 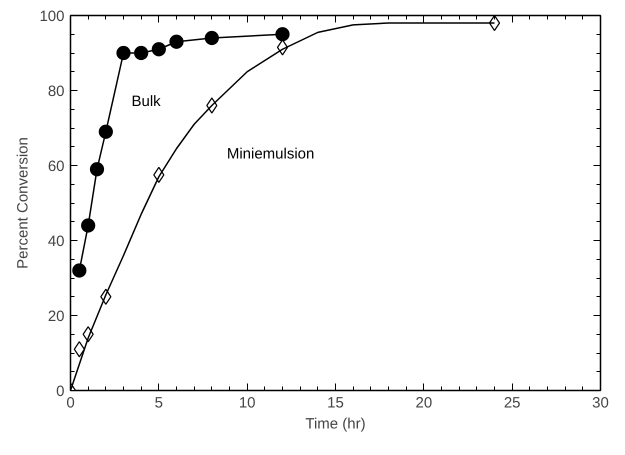 What do you see at coordinates (600, 403) in the screenshot?
I see `x-tick-label: 30` at bounding box center [600, 403].